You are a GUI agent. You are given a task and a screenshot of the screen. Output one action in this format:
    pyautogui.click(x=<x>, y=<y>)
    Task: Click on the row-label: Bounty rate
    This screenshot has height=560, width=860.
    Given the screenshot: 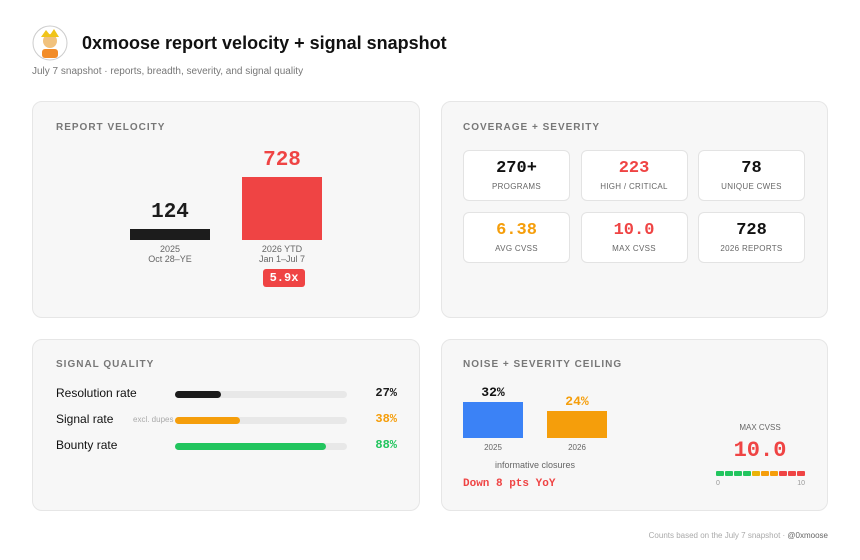 What is the action you would take?
    pyautogui.click(x=87, y=445)
    